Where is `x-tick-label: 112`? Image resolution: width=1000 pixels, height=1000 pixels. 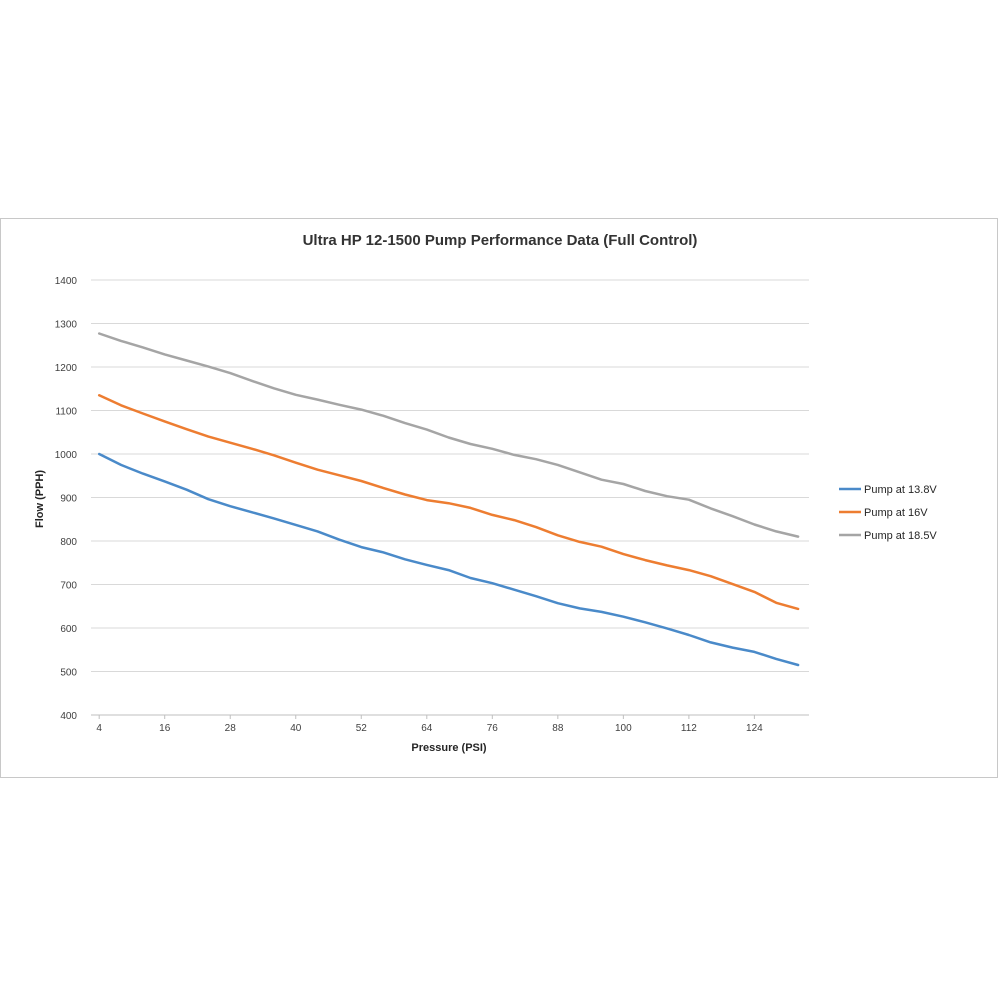
x-tick-label: 112 is located at coordinates (689, 728).